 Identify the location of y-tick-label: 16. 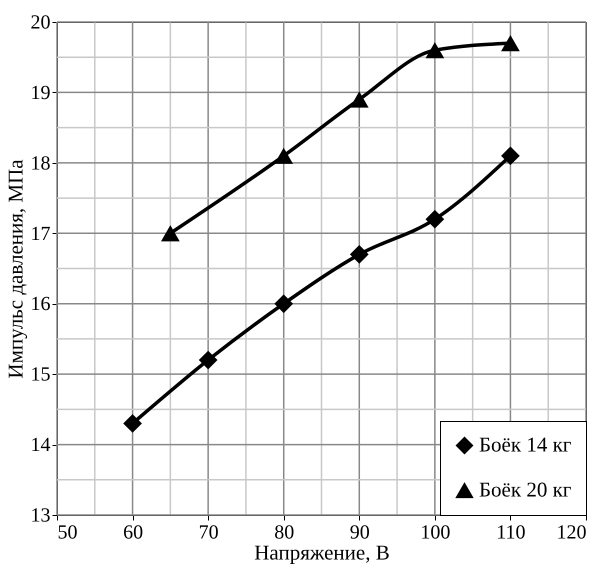
(40, 304).